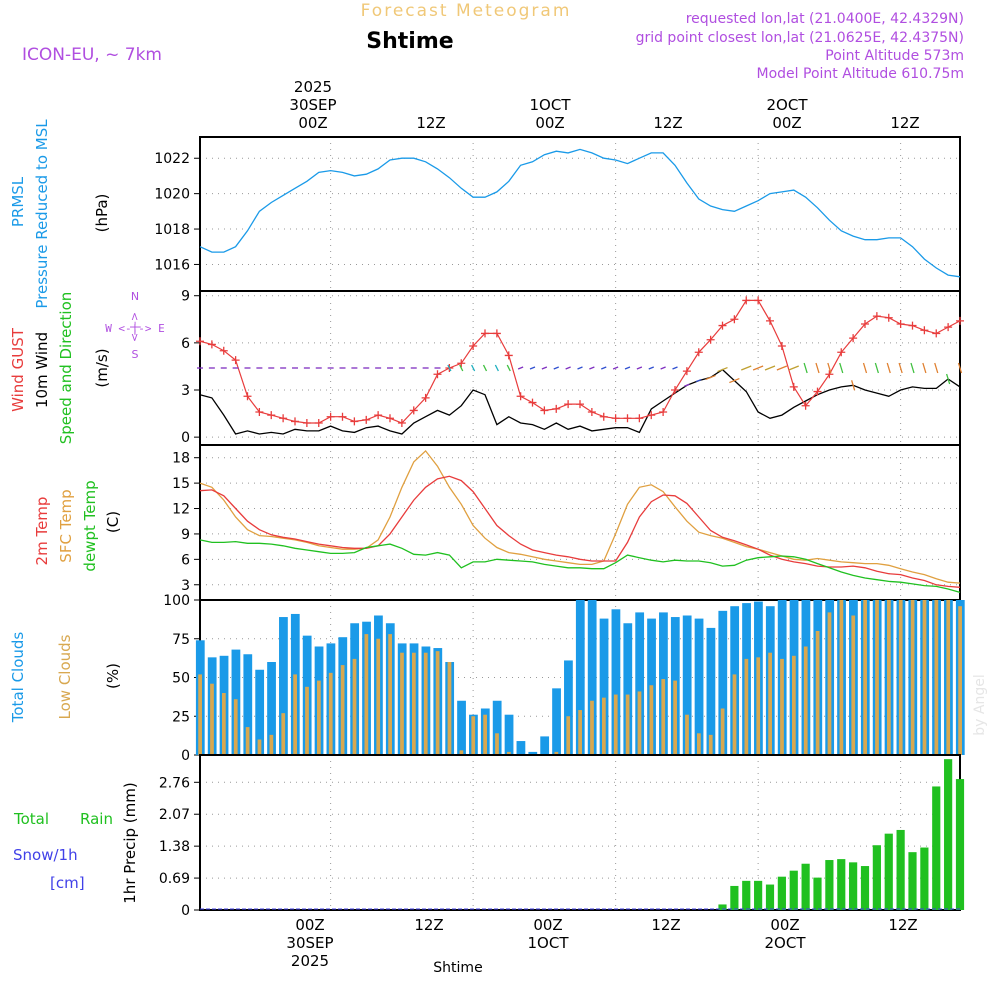 Image resolution: width=1000 pixels, height=1000 pixels. What do you see at coordinates (174, 847) in the screenshot?
I see `precip-tick-label: 1.38` at bounding box center [174, 847].